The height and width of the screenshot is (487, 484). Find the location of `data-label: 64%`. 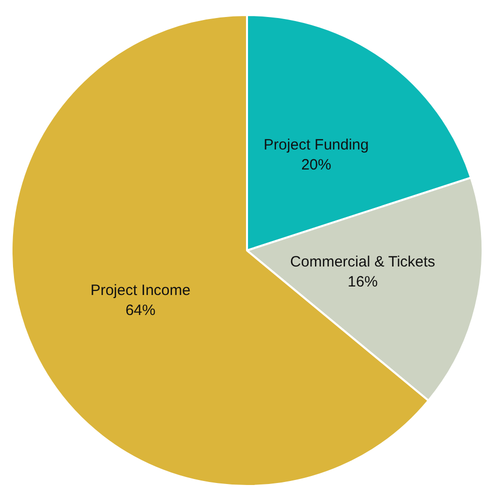

data-label: 64% is located at coordinates (140, 310).